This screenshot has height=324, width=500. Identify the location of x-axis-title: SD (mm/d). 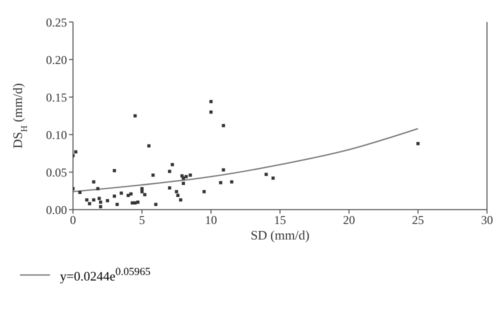
(280, 235).